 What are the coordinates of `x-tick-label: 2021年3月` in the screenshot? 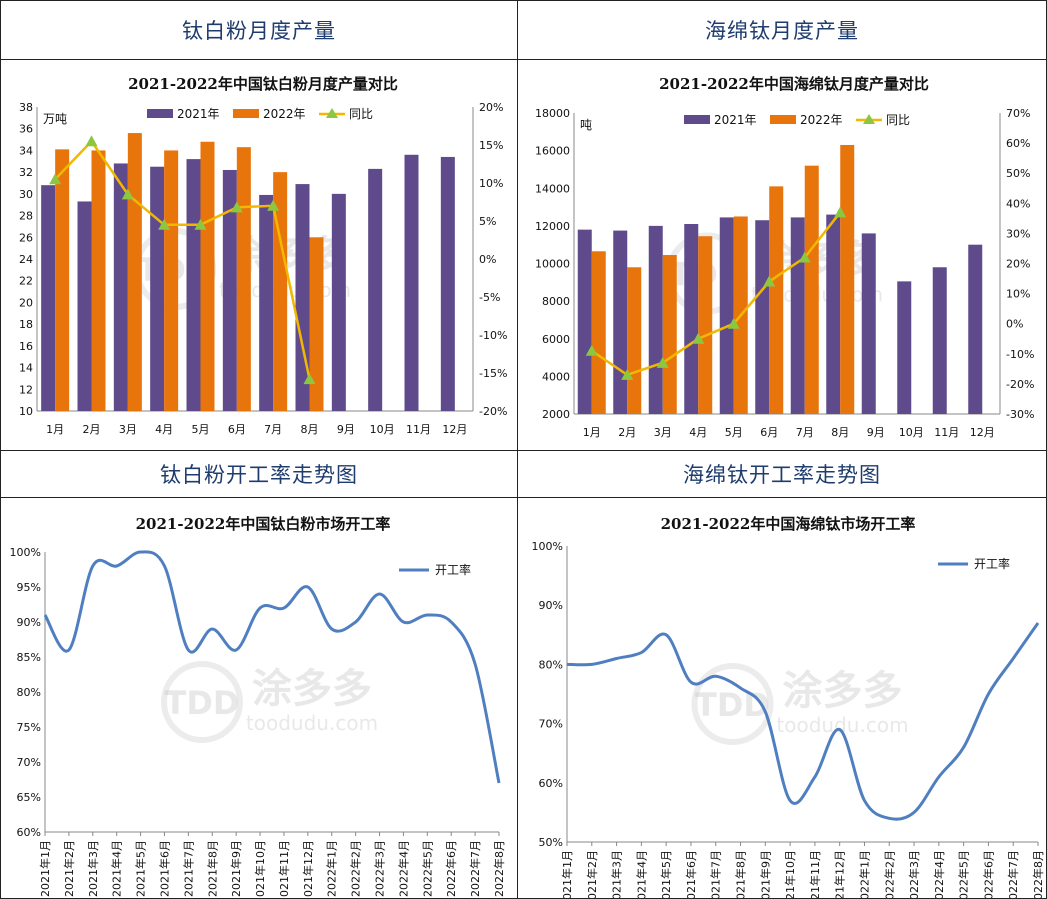 It's located at (617, 874).